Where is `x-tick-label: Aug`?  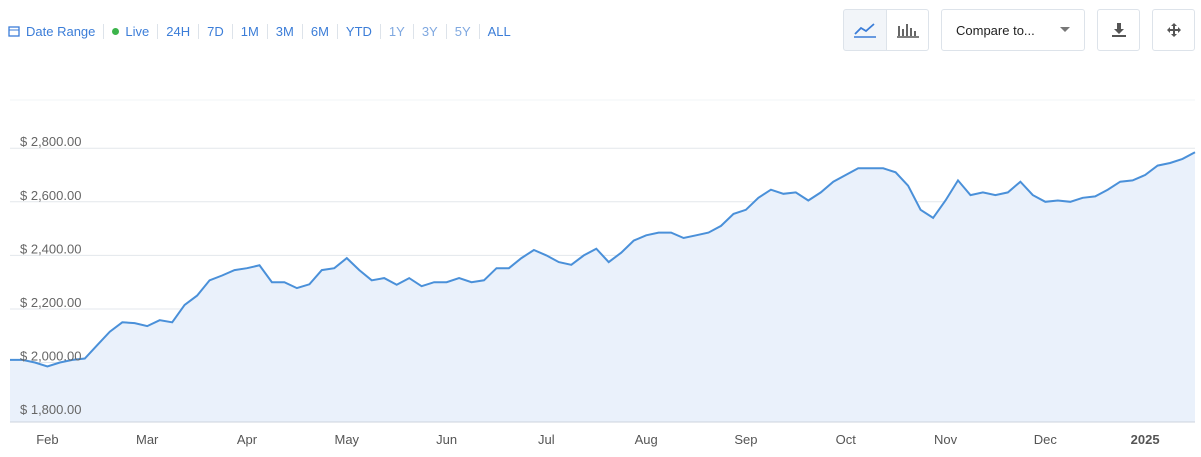 x-tick-label: Aug is located at coordinates (646, 439).